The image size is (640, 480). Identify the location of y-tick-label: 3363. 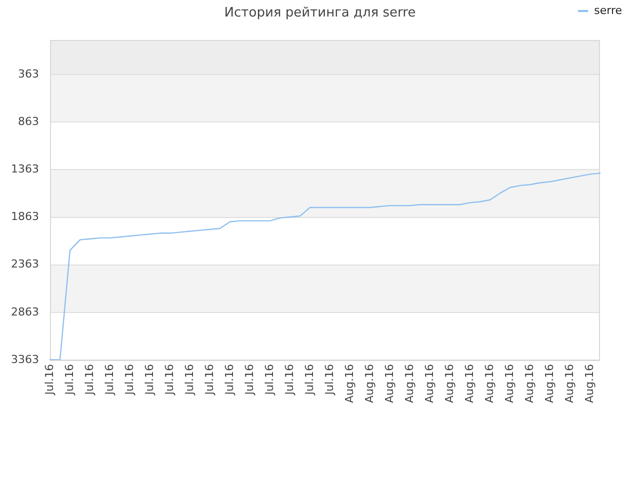
(25, 359).